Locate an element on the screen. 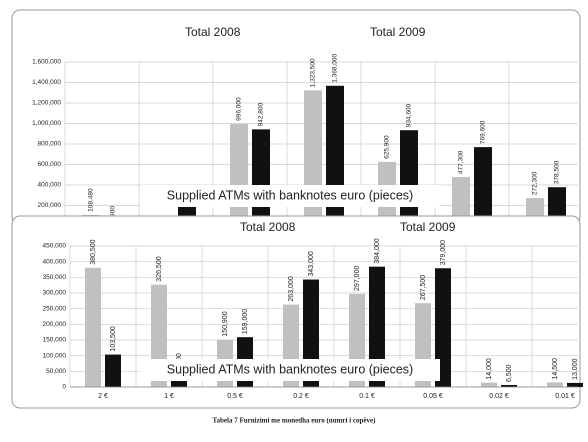 This screenshot has width=588, height=442. value-label: 477,300 is located at coordinates (461, 162).